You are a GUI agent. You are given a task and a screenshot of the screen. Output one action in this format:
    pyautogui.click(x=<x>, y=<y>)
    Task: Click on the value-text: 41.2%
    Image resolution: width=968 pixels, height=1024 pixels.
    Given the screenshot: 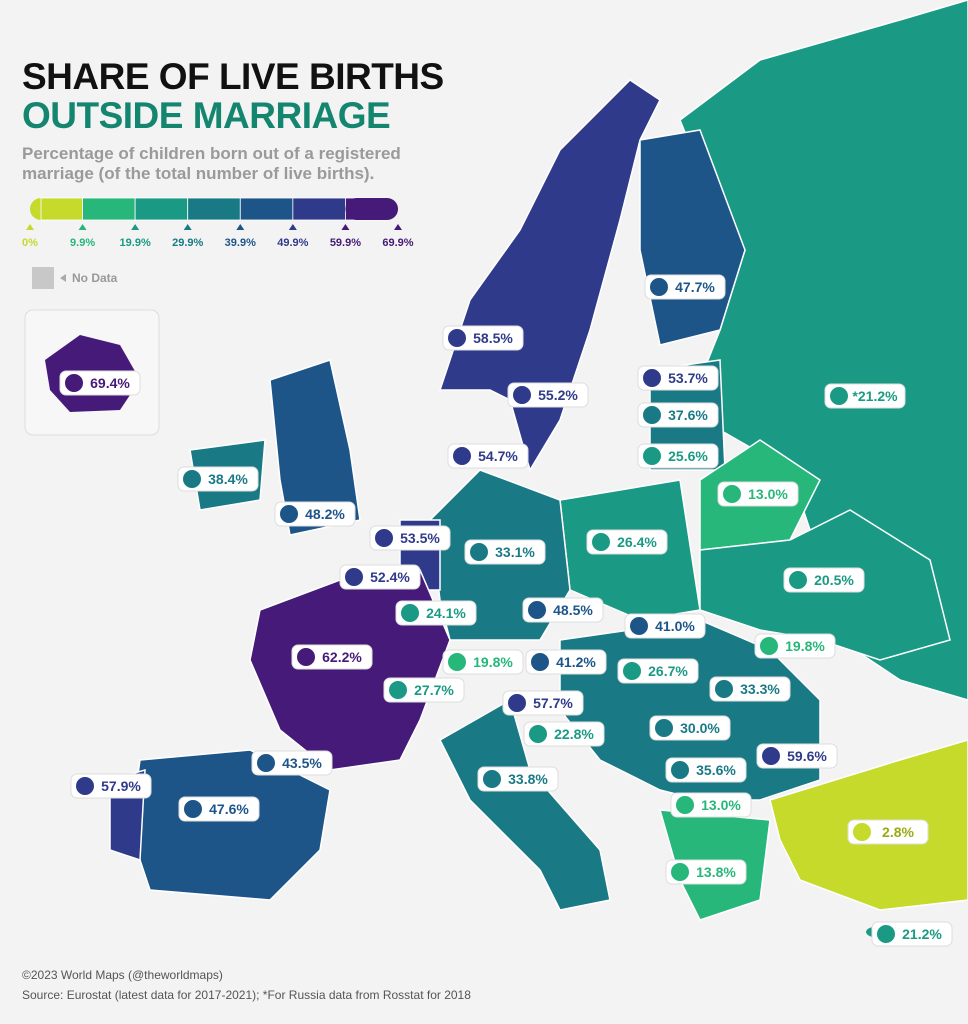 What is the action you would take?
    pyautogui.click(x=576, y=662)
    